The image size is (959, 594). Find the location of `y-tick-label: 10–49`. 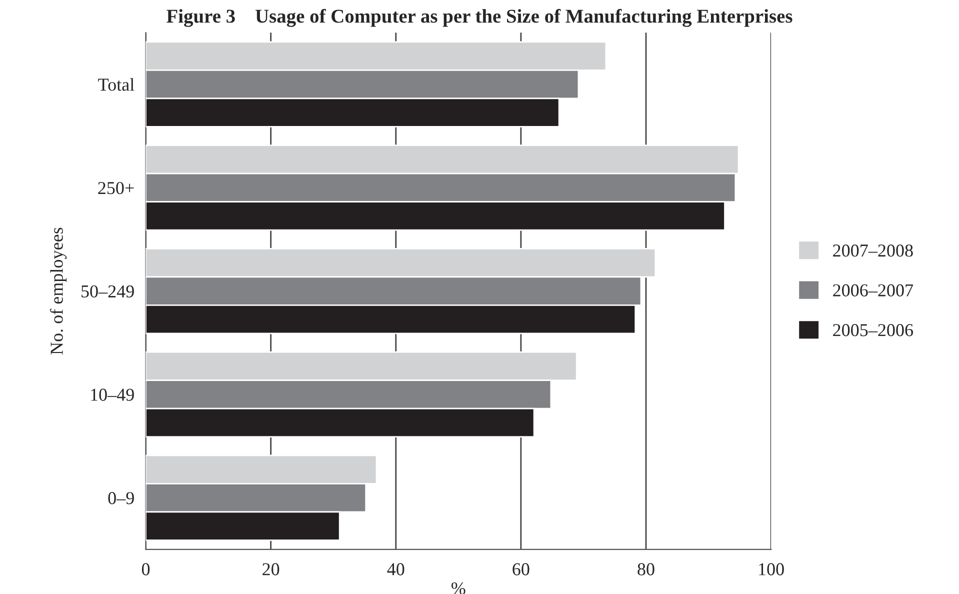

y-tick-label: 10–49 is located at coordinates (112, 394).